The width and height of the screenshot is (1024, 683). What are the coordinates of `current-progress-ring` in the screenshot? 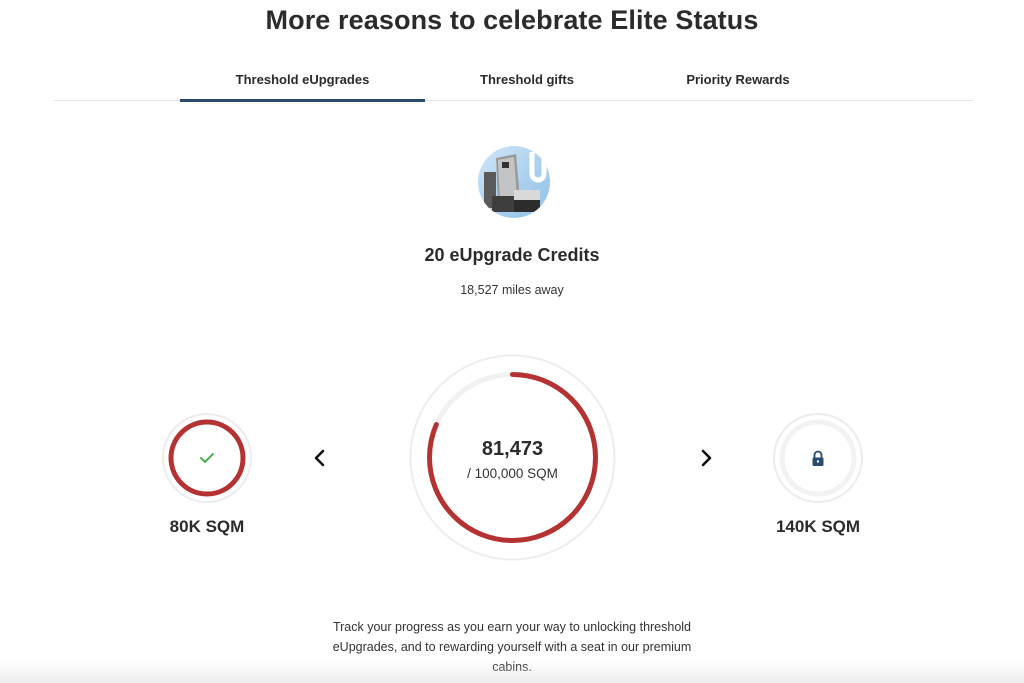 It's located at (512, 457).